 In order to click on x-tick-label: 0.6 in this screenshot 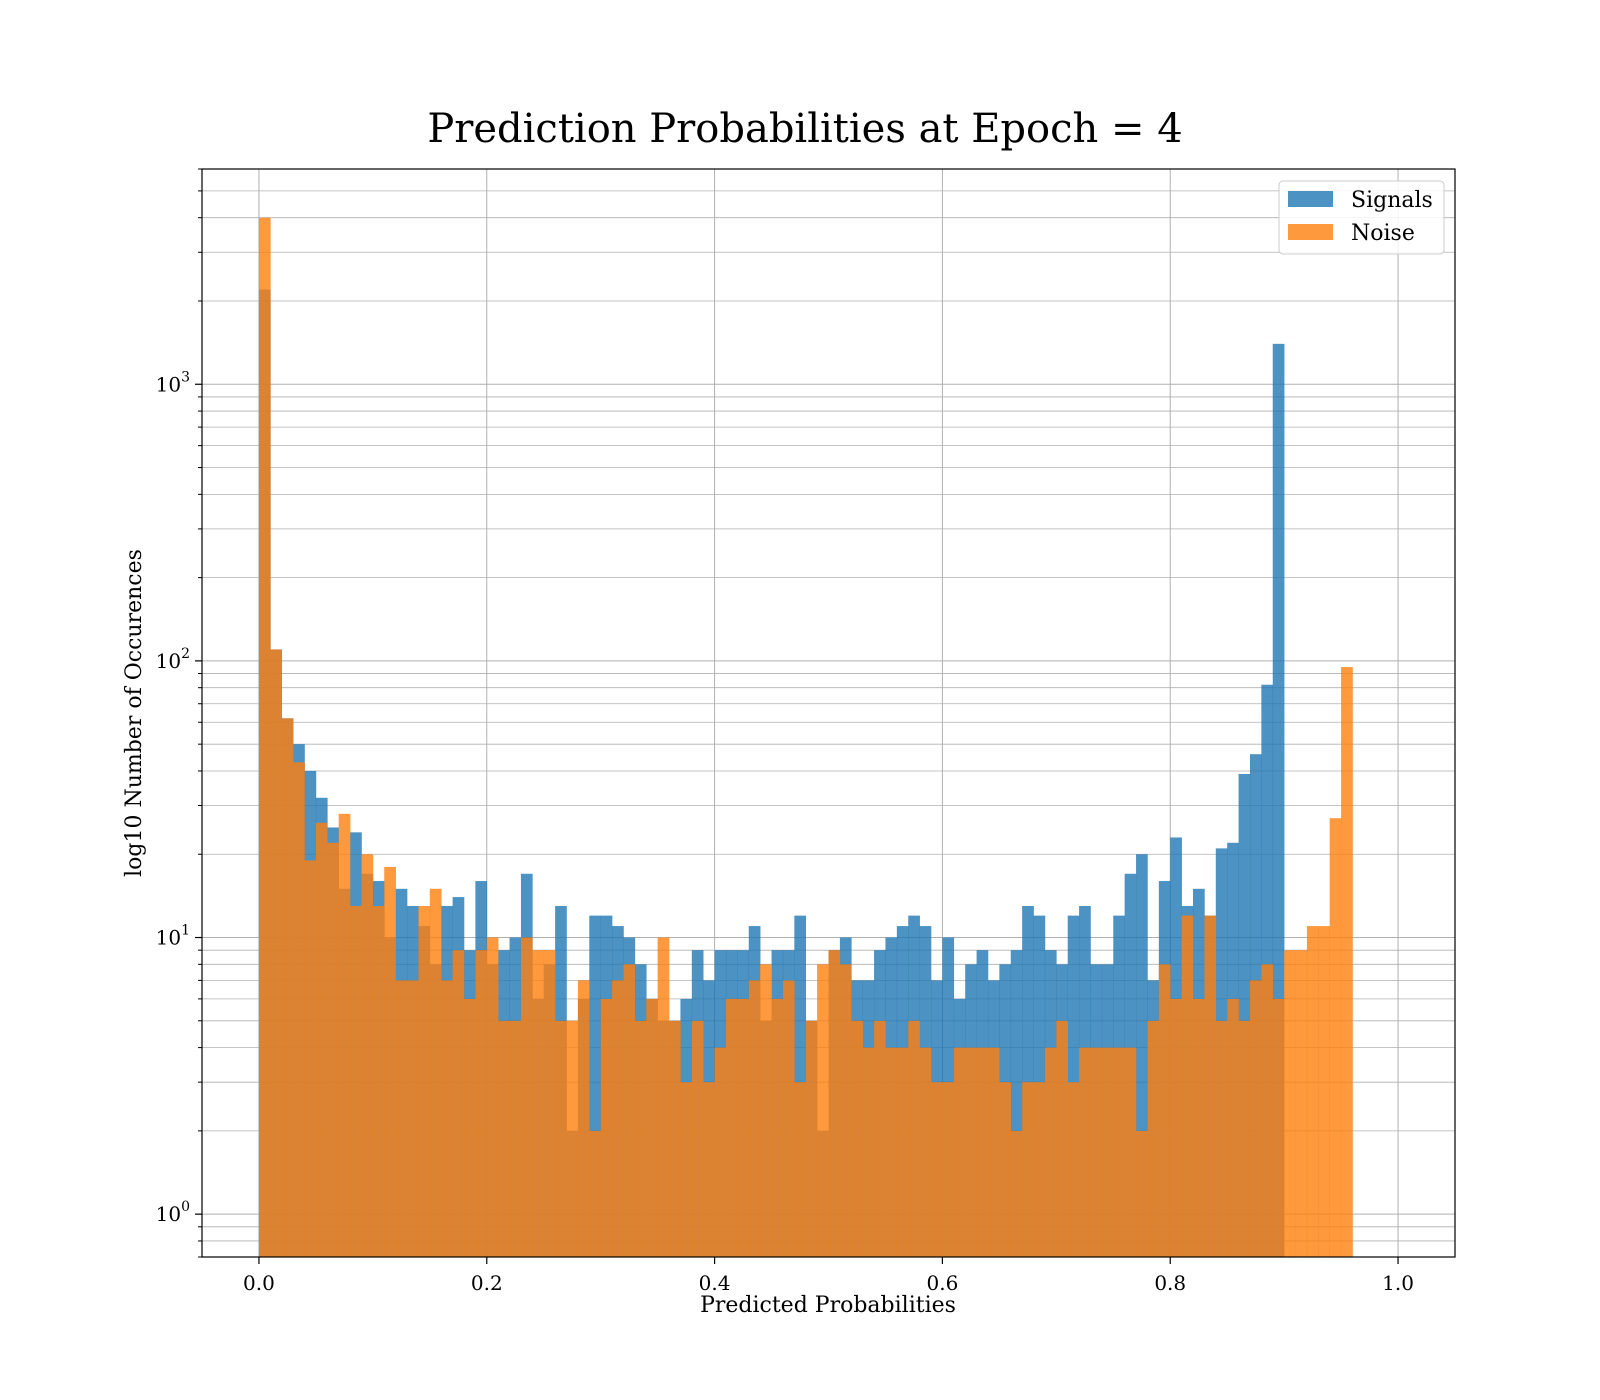, I will do `click(943, 1283)`.